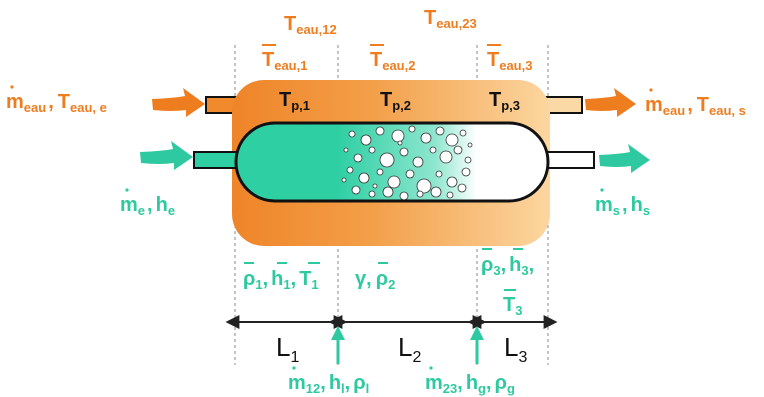 This screenshot has height=397, width=764. I want to click on water-inlet-label: meau, Teau, e, so click(56, 100).